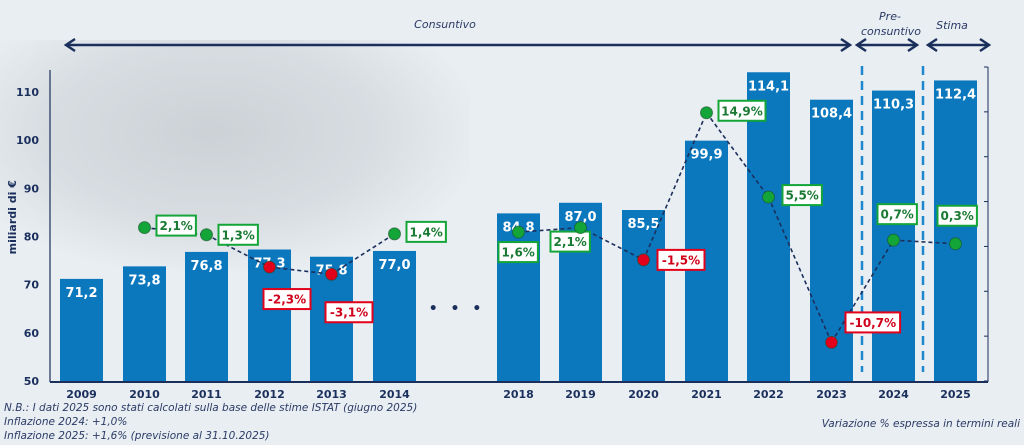  What do you see at coordinates (32, 381) in the screenshot?
I see `y-tick-label: 50` at bounding box center [32, 381].